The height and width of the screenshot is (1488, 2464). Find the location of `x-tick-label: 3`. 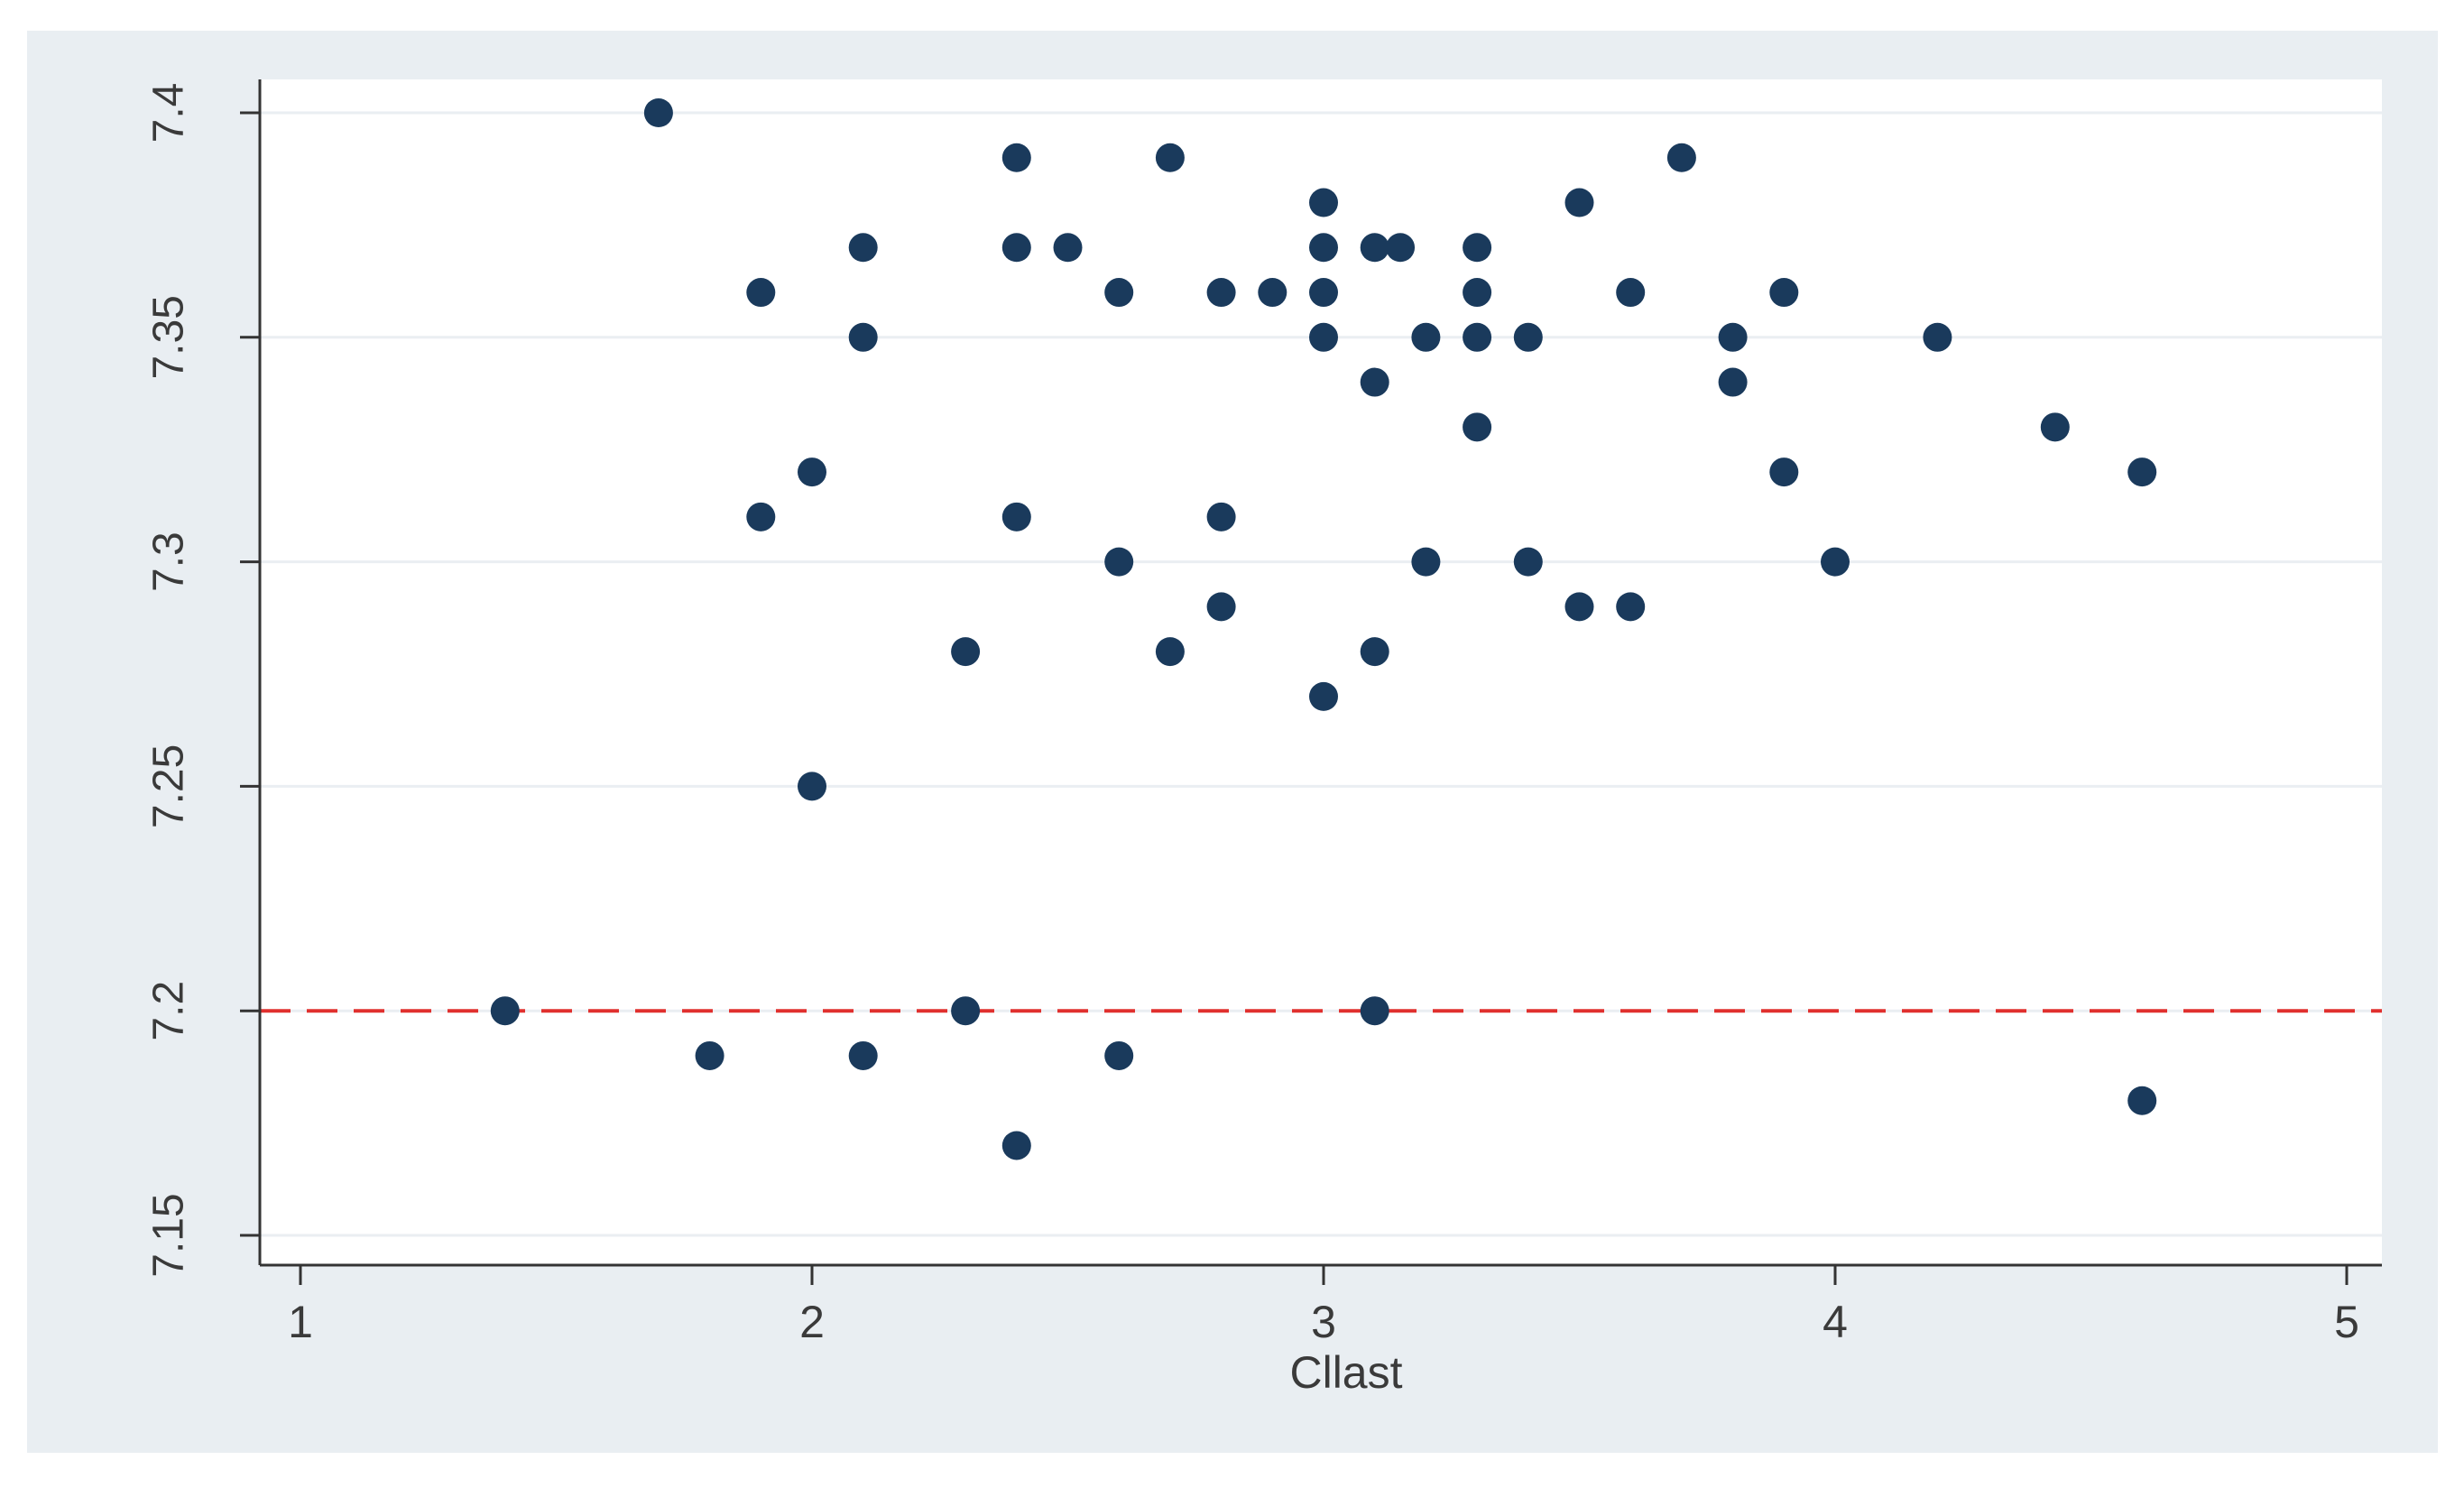

x-tick-label: 3 is located at coordinates (1323, 1322).